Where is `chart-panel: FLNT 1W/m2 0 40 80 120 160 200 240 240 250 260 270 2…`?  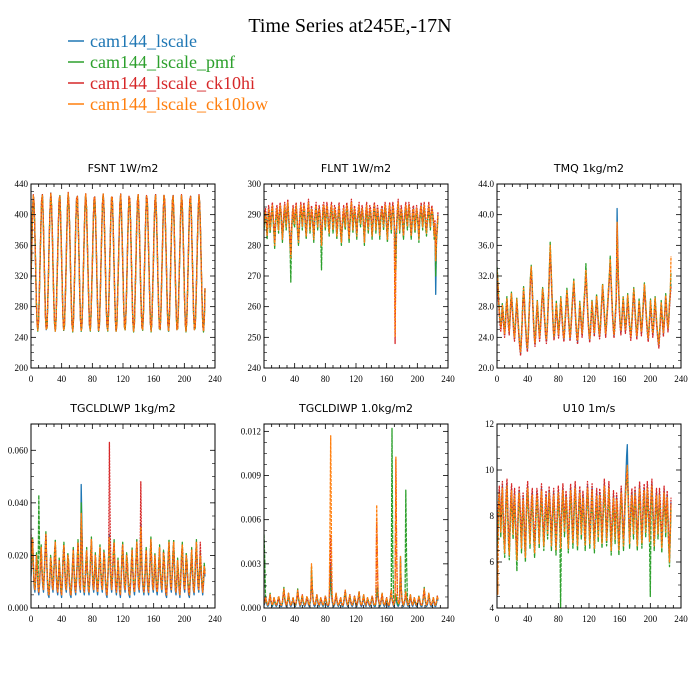 chart-panel: FLNT 1W/m2 0 40 80 120 160 200 240 240 250 260 270 2… is located at coordinates (352, 273).